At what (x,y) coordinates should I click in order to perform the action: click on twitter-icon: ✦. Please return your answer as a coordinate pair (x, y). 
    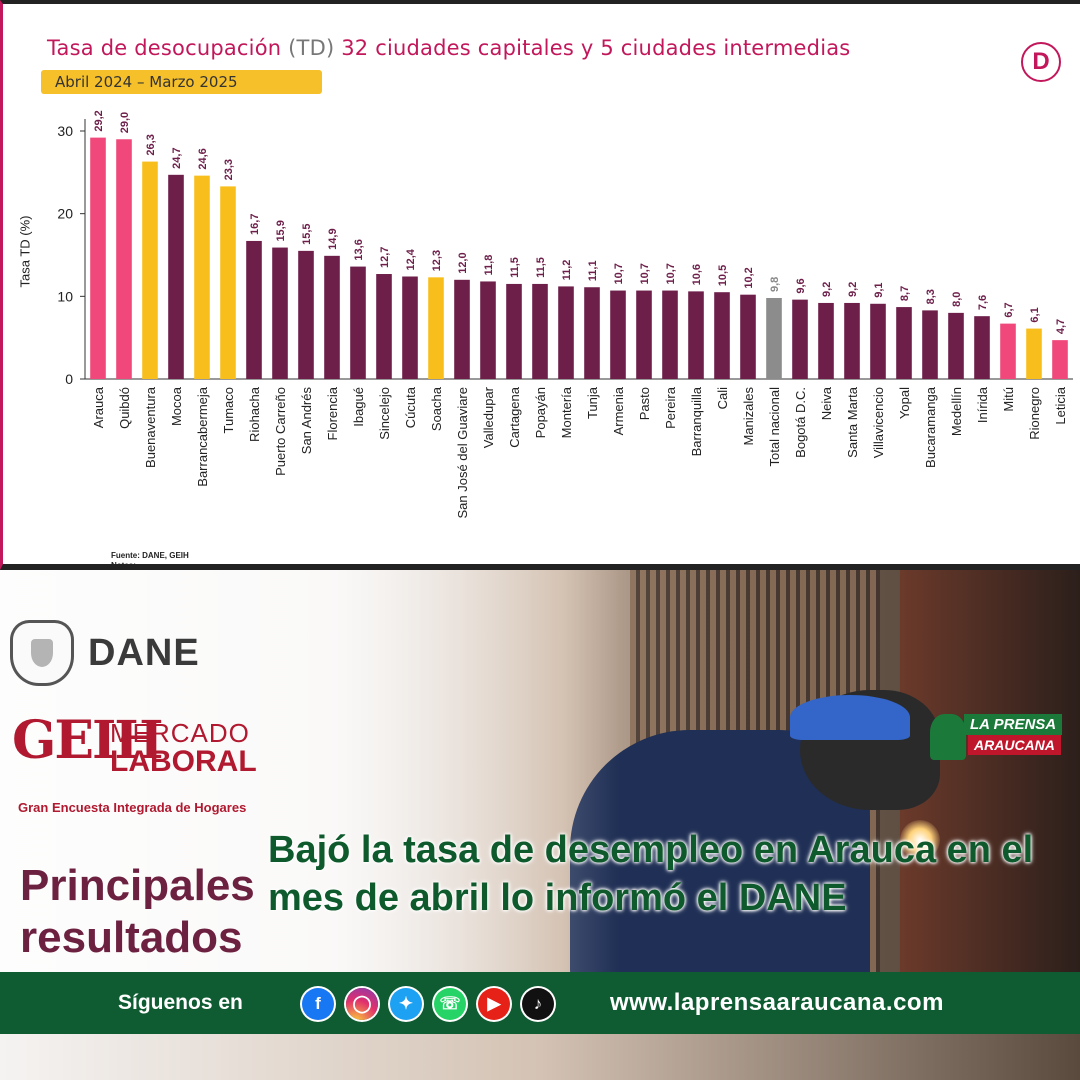
    Looking at the image, I should click on (406, 1004).